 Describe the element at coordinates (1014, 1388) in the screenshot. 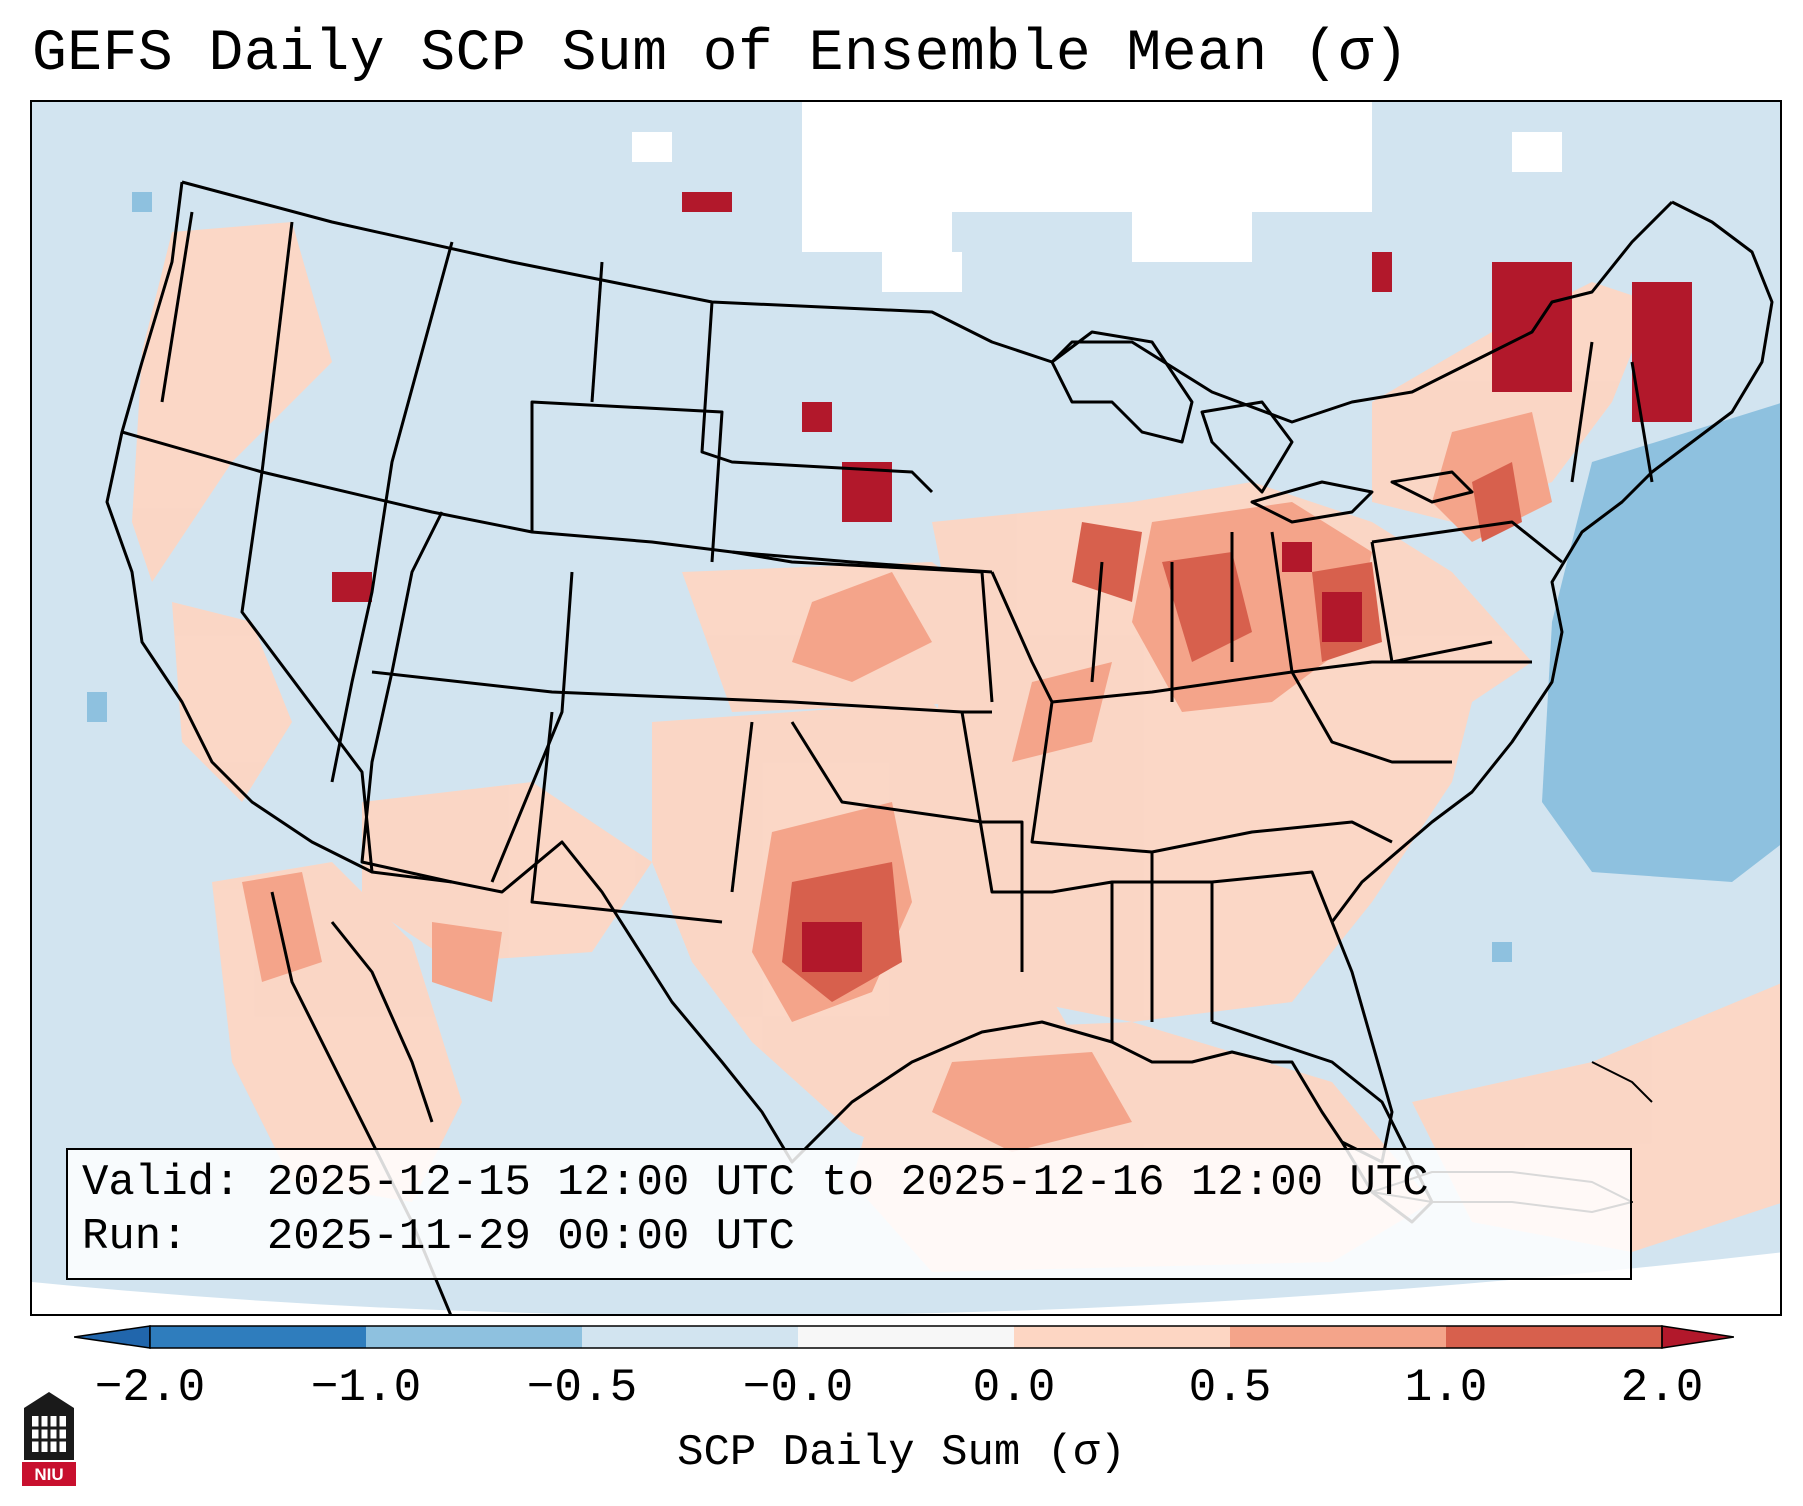

I see `colorbar-tick: 0.0` at that location.